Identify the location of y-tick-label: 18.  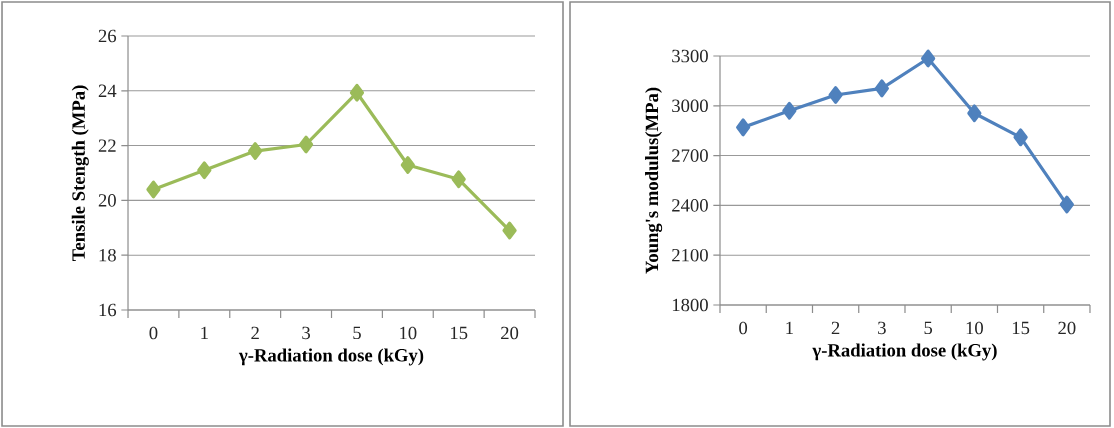
(107, 255).